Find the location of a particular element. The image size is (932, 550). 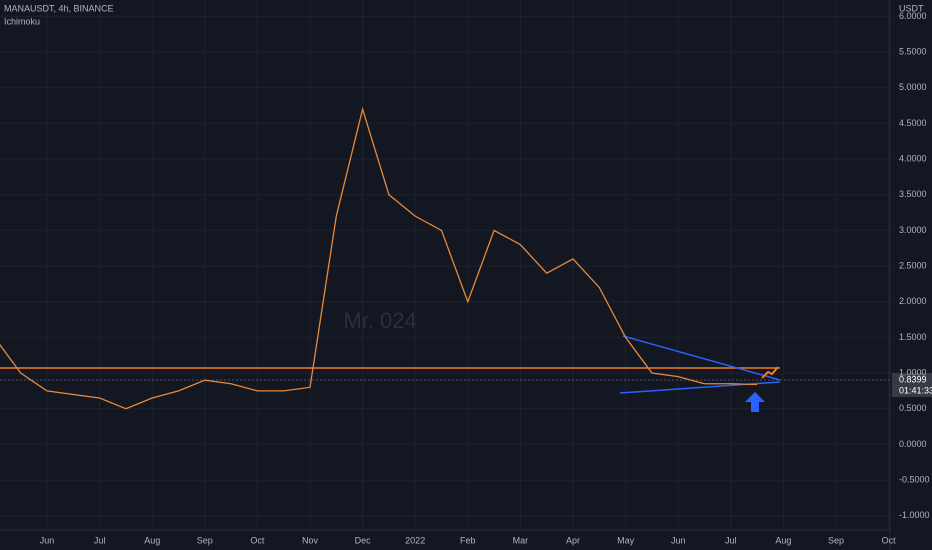

indicator-name: Ichimoku is located at coordinates (22, 21).